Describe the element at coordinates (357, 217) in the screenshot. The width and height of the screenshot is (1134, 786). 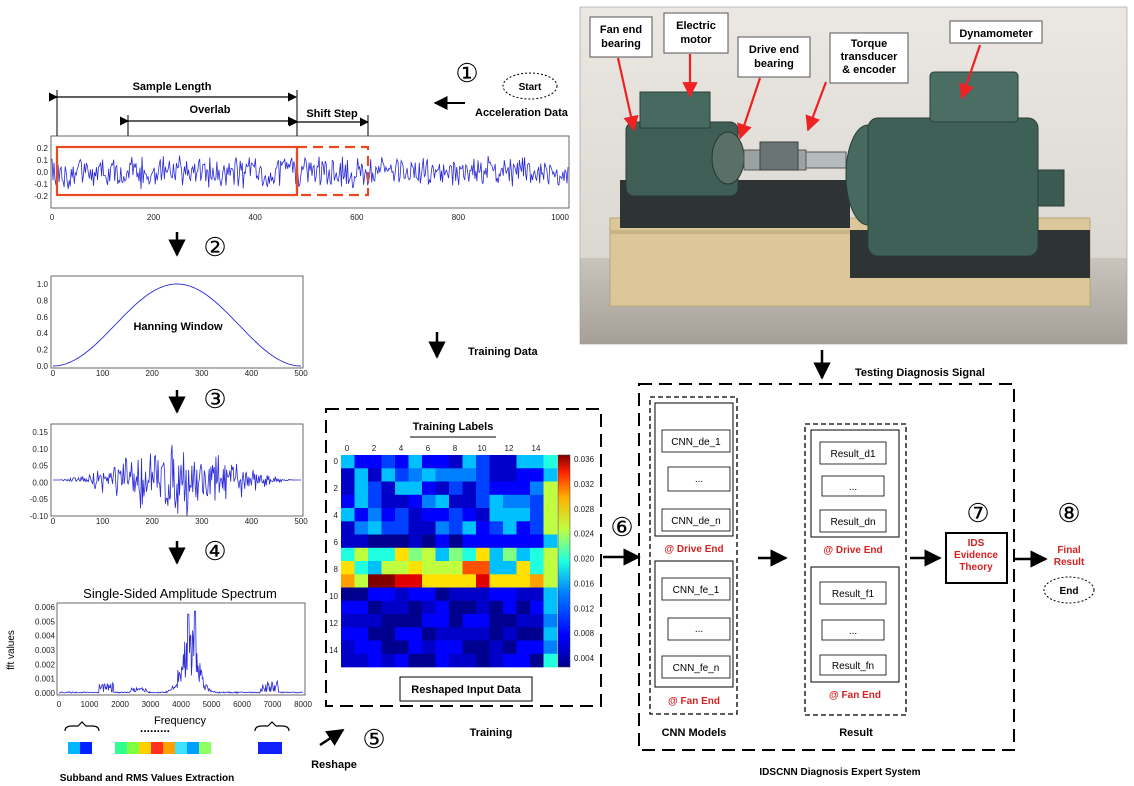
I see `signal-x-tick-label: 600` at that location.